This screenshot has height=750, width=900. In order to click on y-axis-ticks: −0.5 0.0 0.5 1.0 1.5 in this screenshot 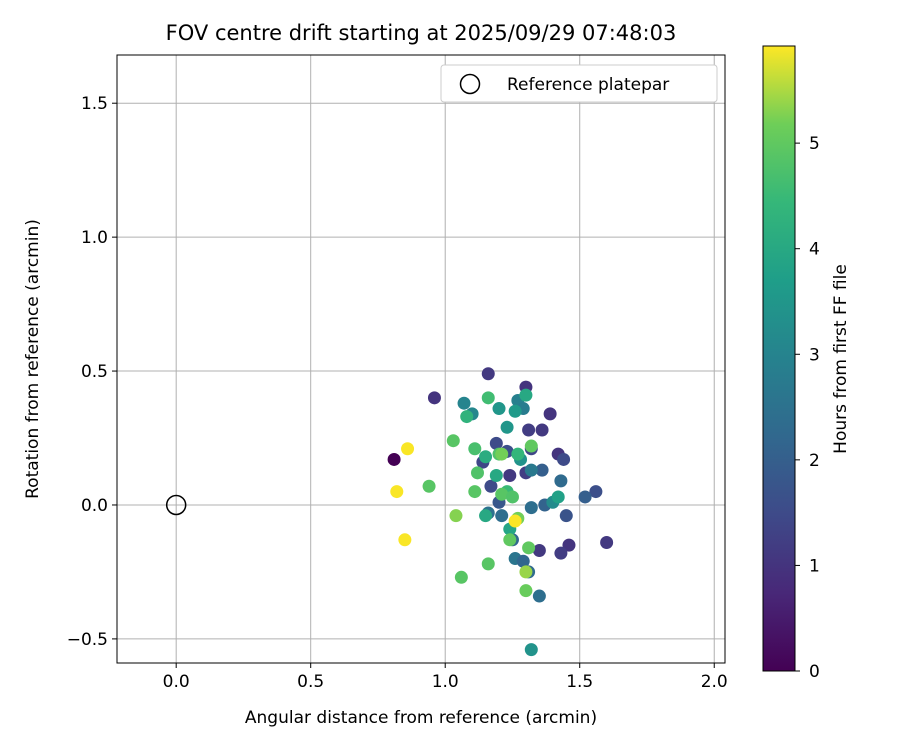, I will do `click(92, 372)`.